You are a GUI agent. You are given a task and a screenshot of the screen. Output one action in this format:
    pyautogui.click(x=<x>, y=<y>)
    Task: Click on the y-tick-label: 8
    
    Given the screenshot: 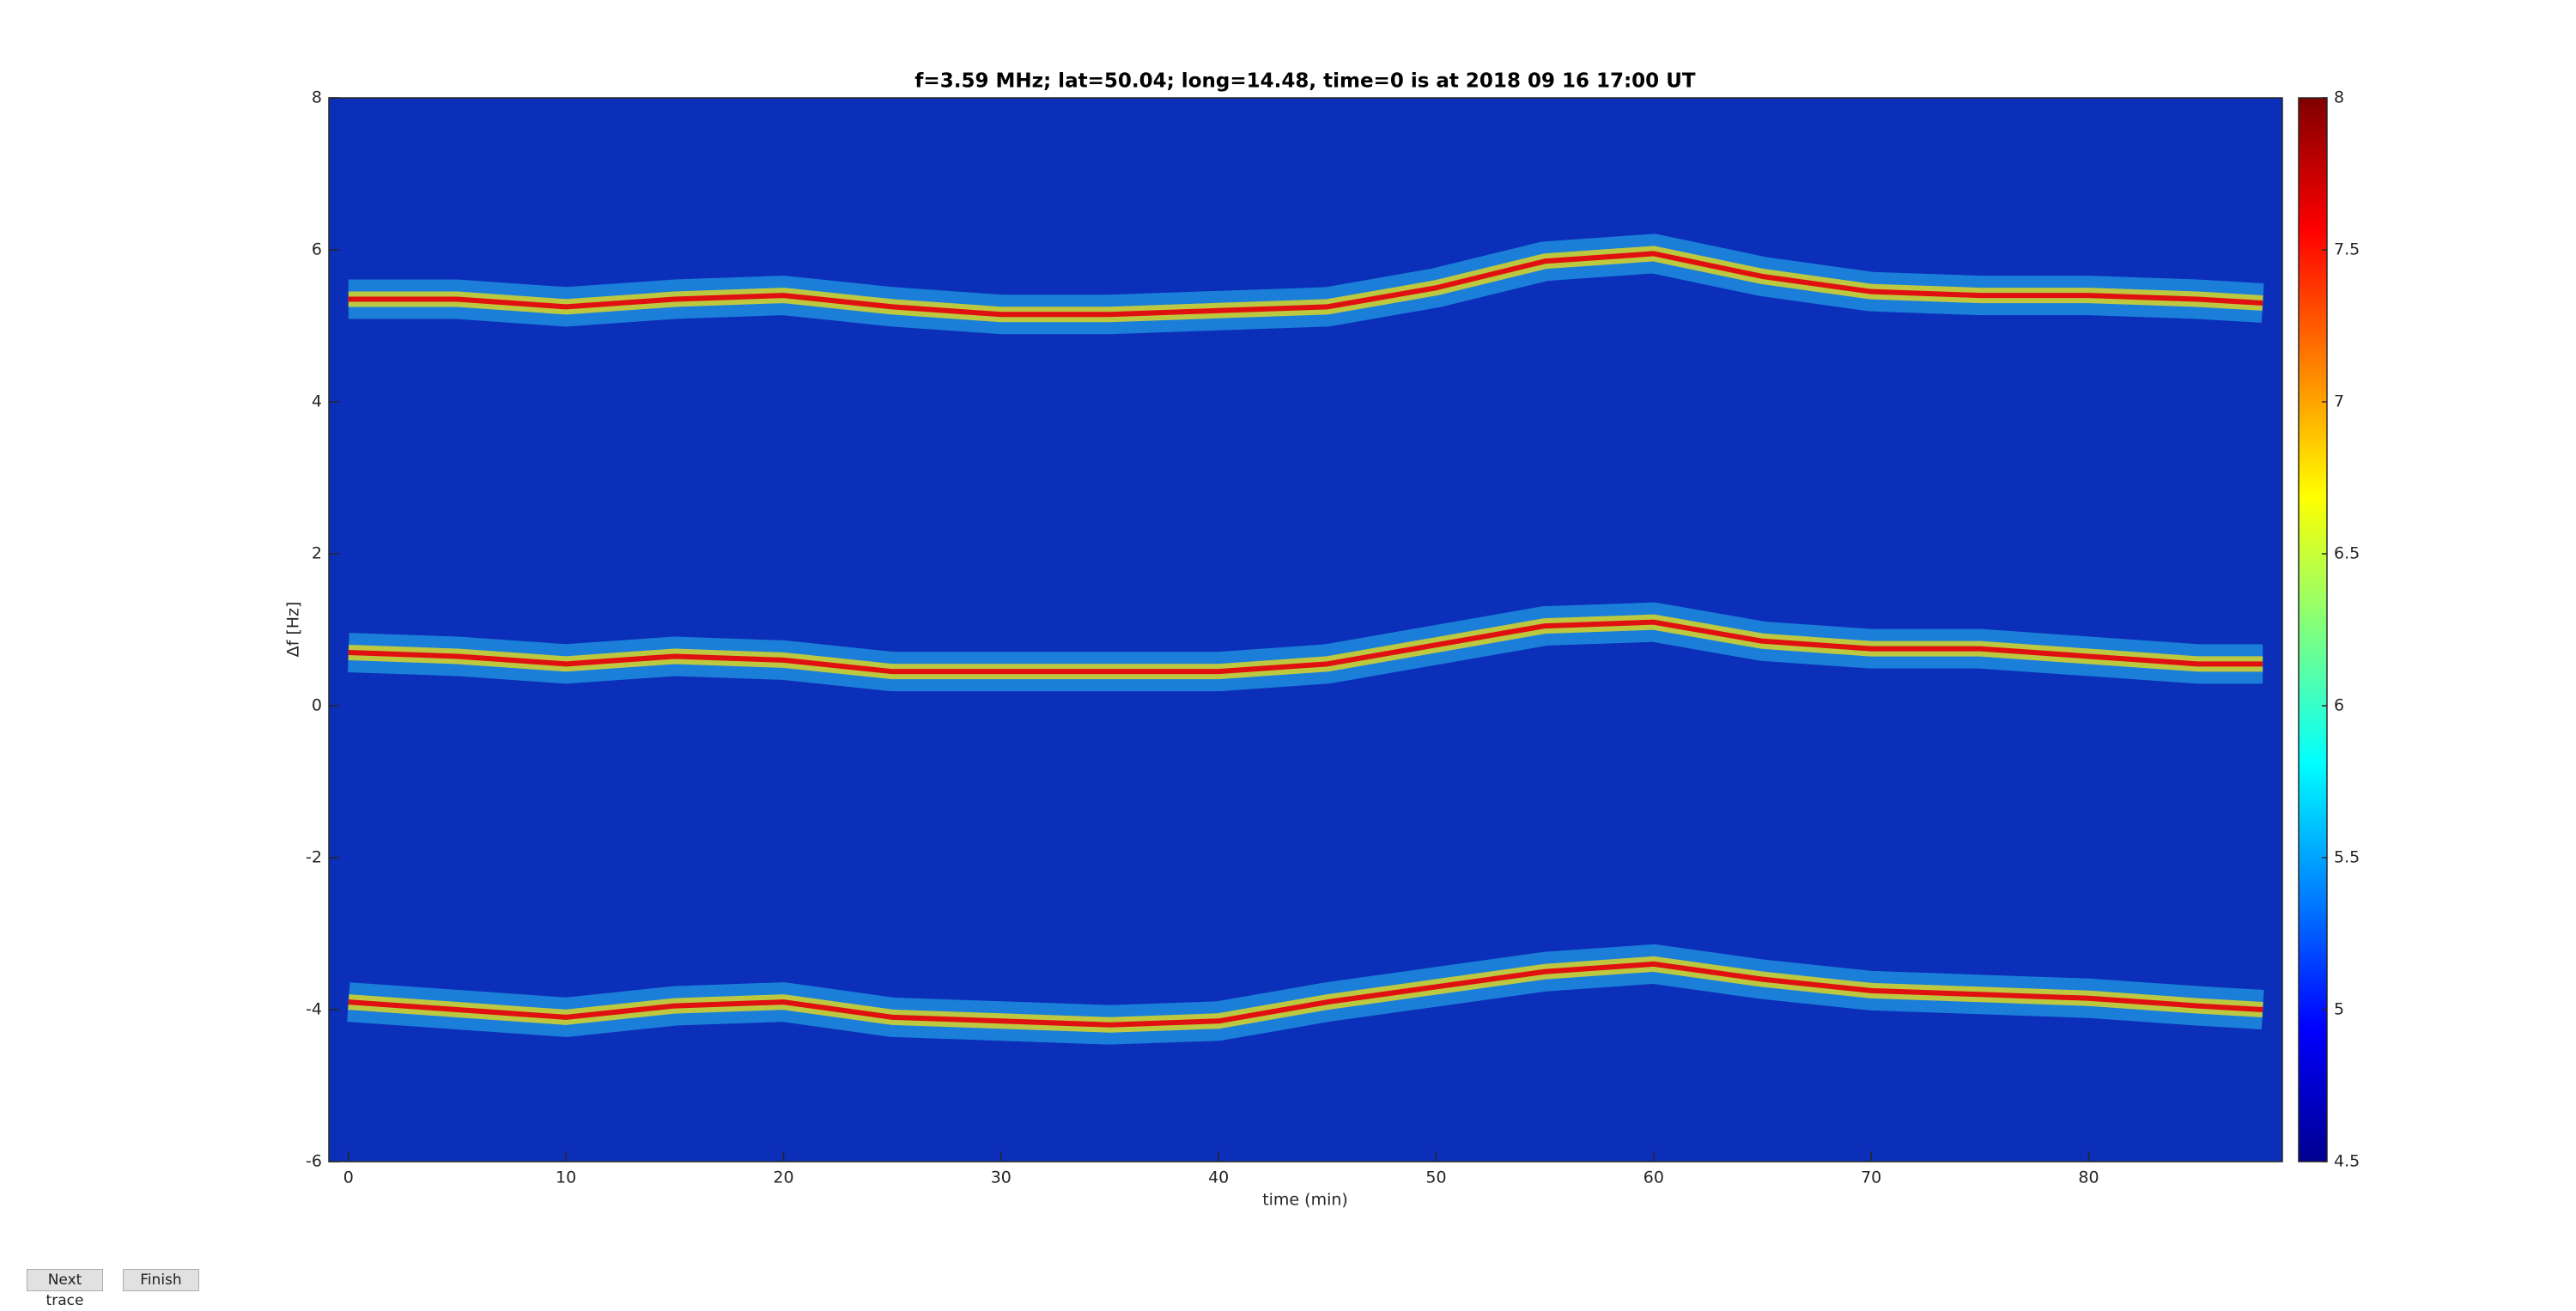 What is the action you would take?
    pyautogui.click(x=317, y=97)
    